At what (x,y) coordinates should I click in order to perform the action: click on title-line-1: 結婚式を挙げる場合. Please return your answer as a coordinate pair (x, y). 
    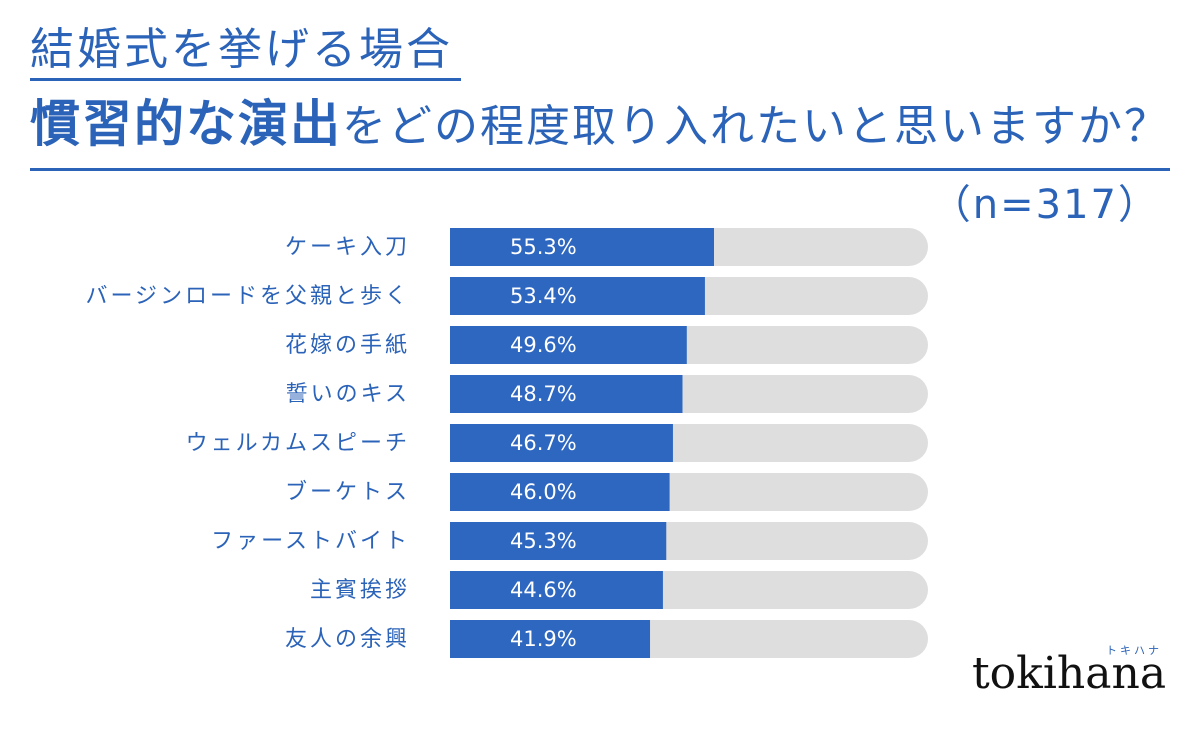
    Looking at the image, I should click on (245, 51).